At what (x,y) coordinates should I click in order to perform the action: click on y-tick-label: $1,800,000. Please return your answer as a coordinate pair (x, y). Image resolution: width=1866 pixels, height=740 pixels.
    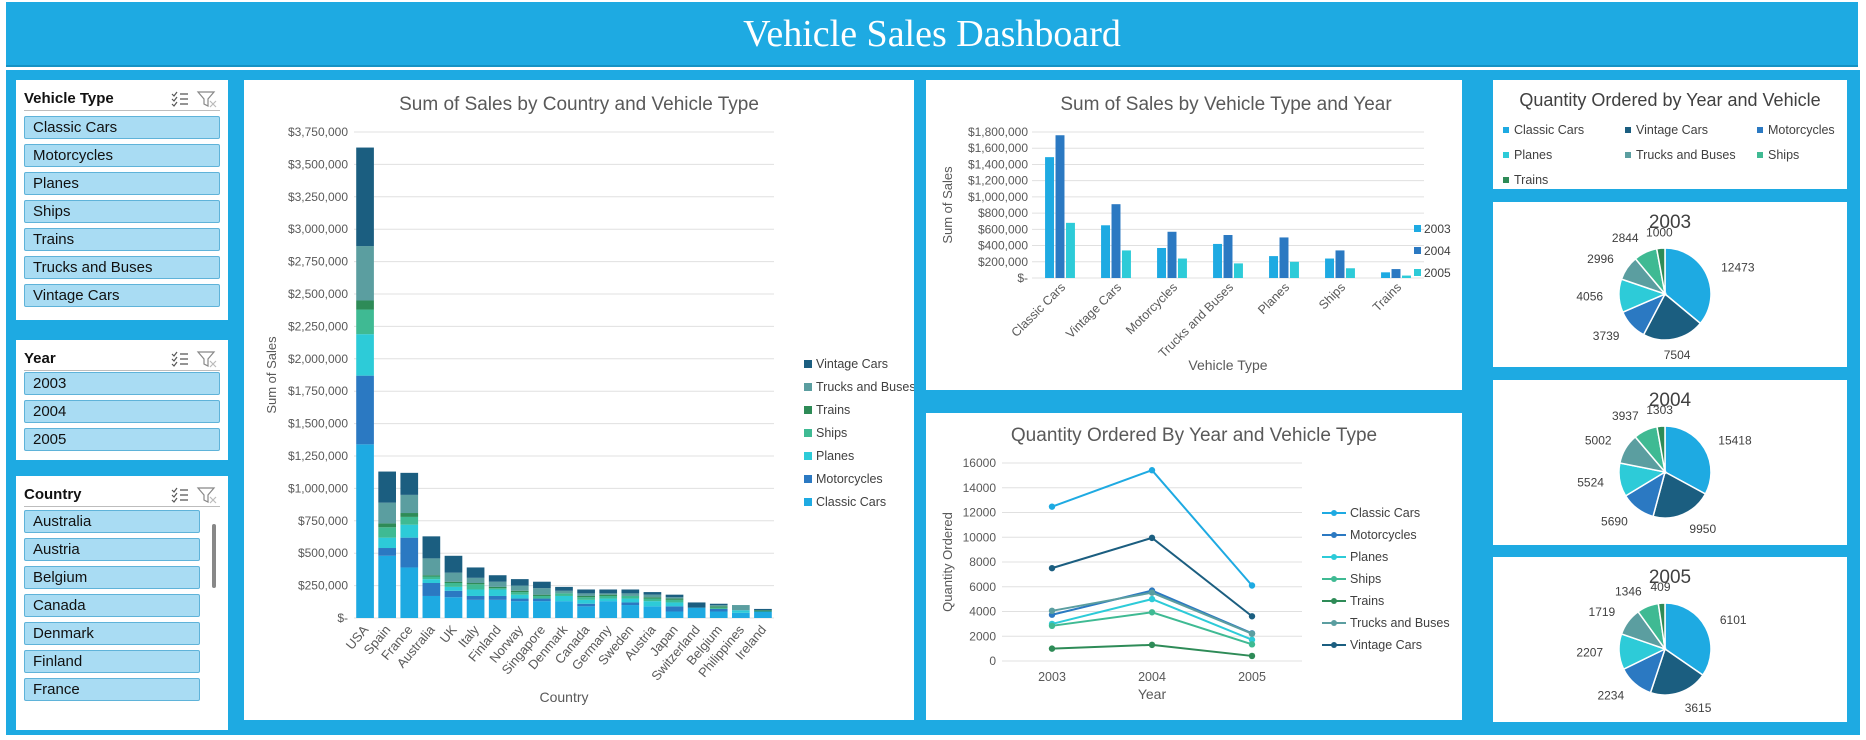
    Looking at the image, I should click on (998, 132).